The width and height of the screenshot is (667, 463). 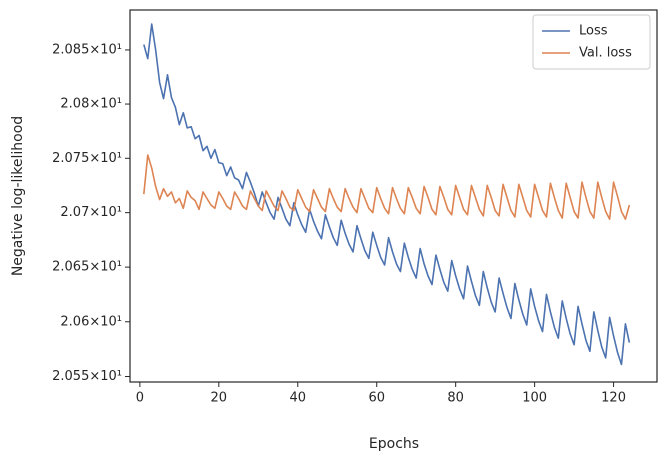 I want to click on x-tick-label: 80, so click(x=455, y=398).